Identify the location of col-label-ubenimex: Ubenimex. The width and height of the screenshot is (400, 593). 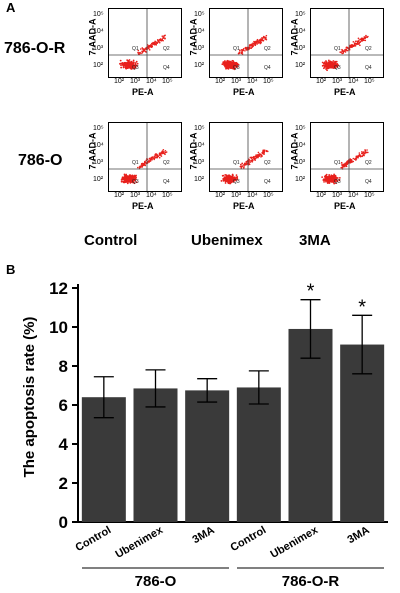
(227, 240).